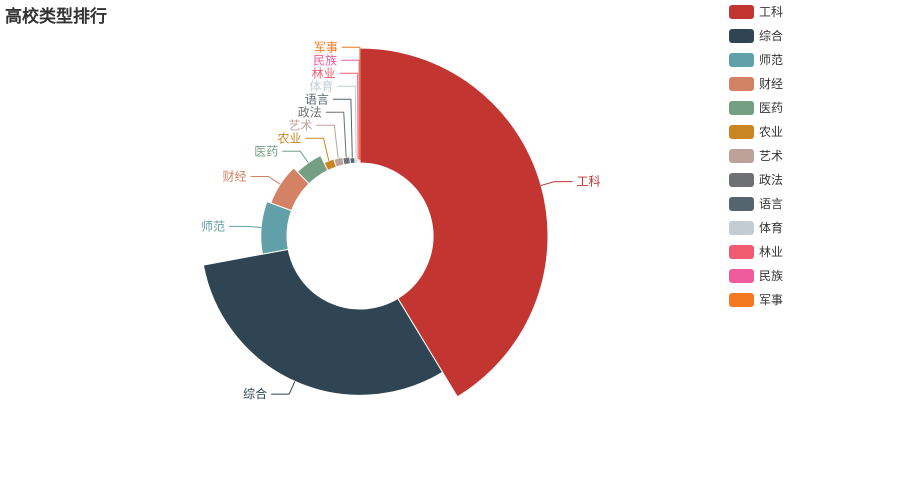  Describe the element at coordinates (771, 60) in the screenshot. I see `legend-label: 师范` at that location.